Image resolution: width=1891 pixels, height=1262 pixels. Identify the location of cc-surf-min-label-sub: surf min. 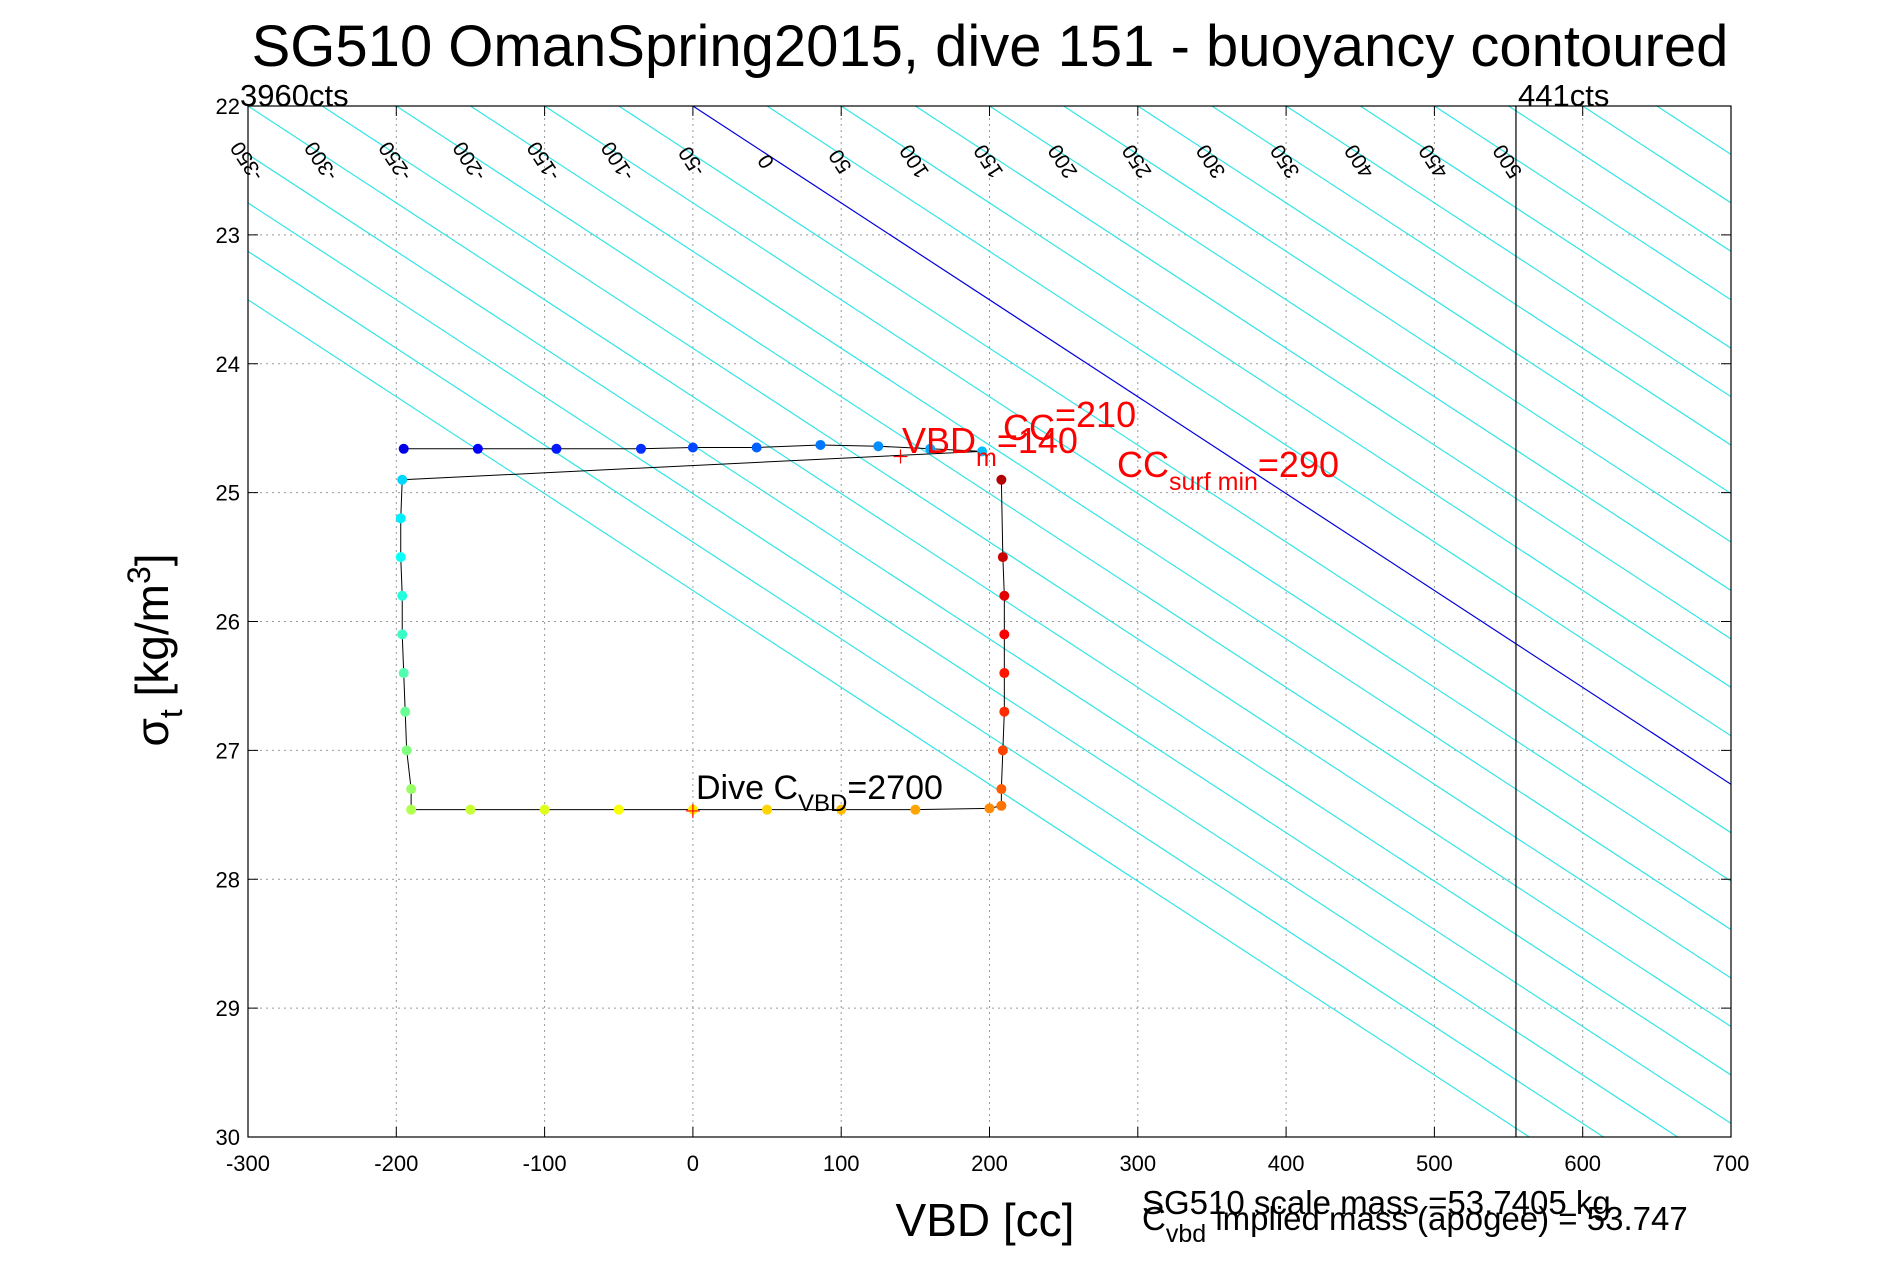
(1213, 482).